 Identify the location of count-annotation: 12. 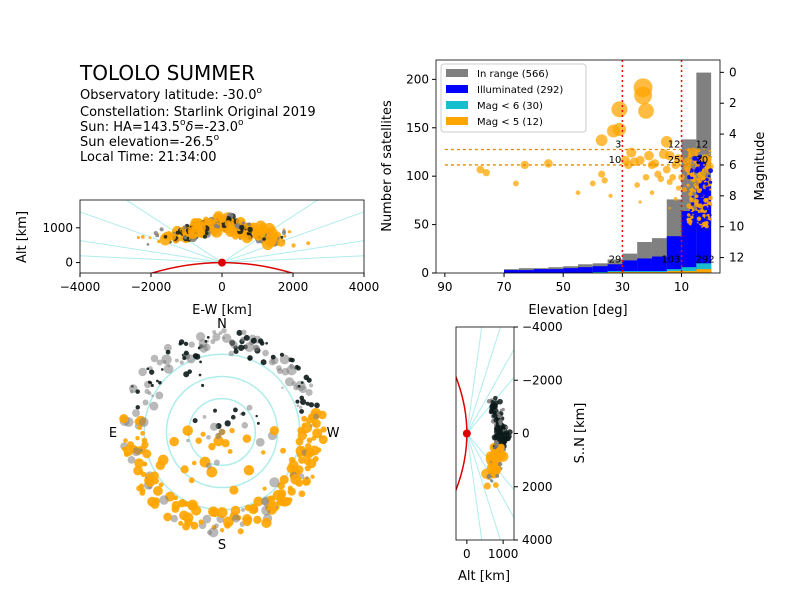
(702, 145).